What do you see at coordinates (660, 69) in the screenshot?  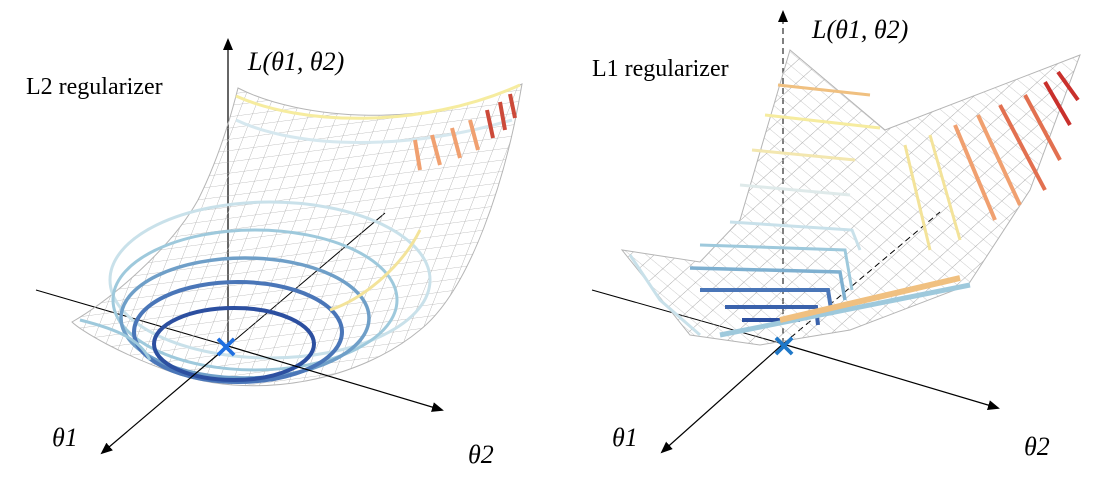 I see `panel-title: L1 regularizer` at bounding box center [660, 69].